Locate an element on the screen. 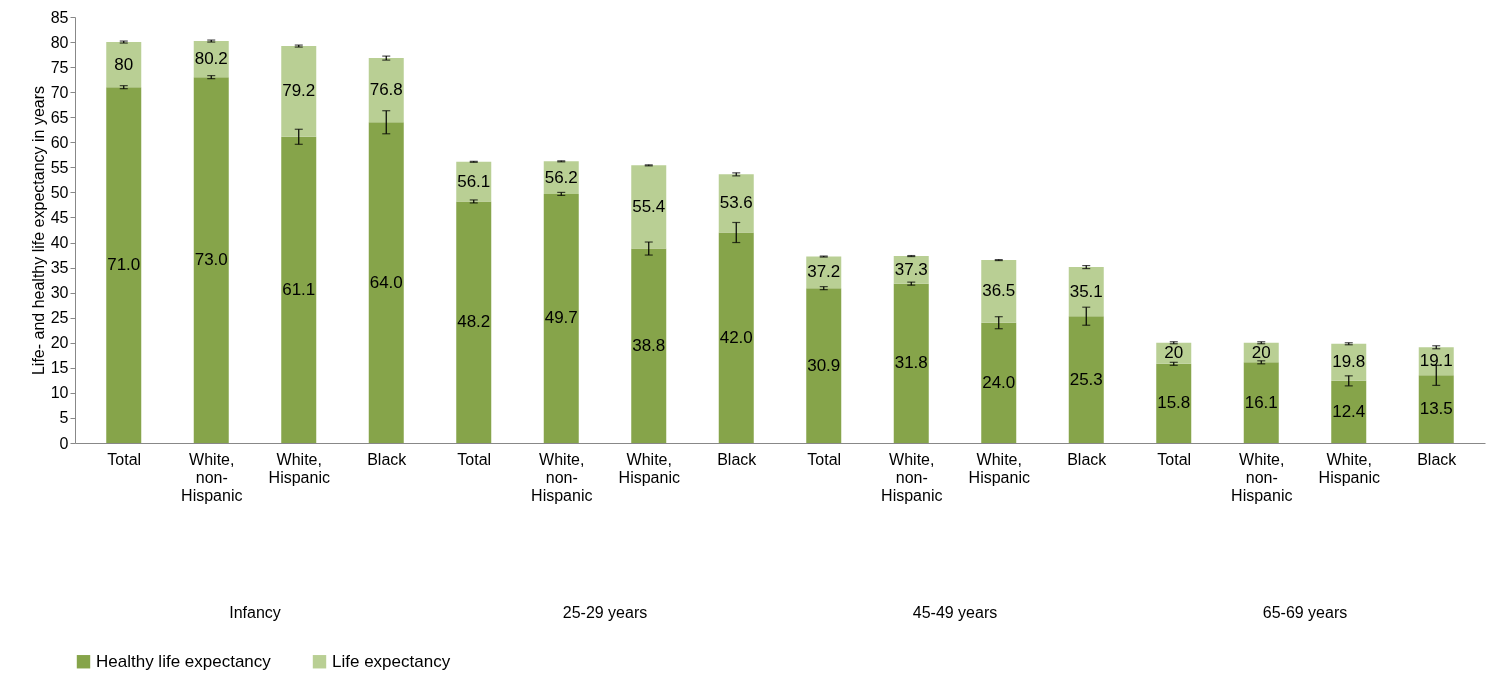  data-label: 73.0 is located at coordinates (211, 260).